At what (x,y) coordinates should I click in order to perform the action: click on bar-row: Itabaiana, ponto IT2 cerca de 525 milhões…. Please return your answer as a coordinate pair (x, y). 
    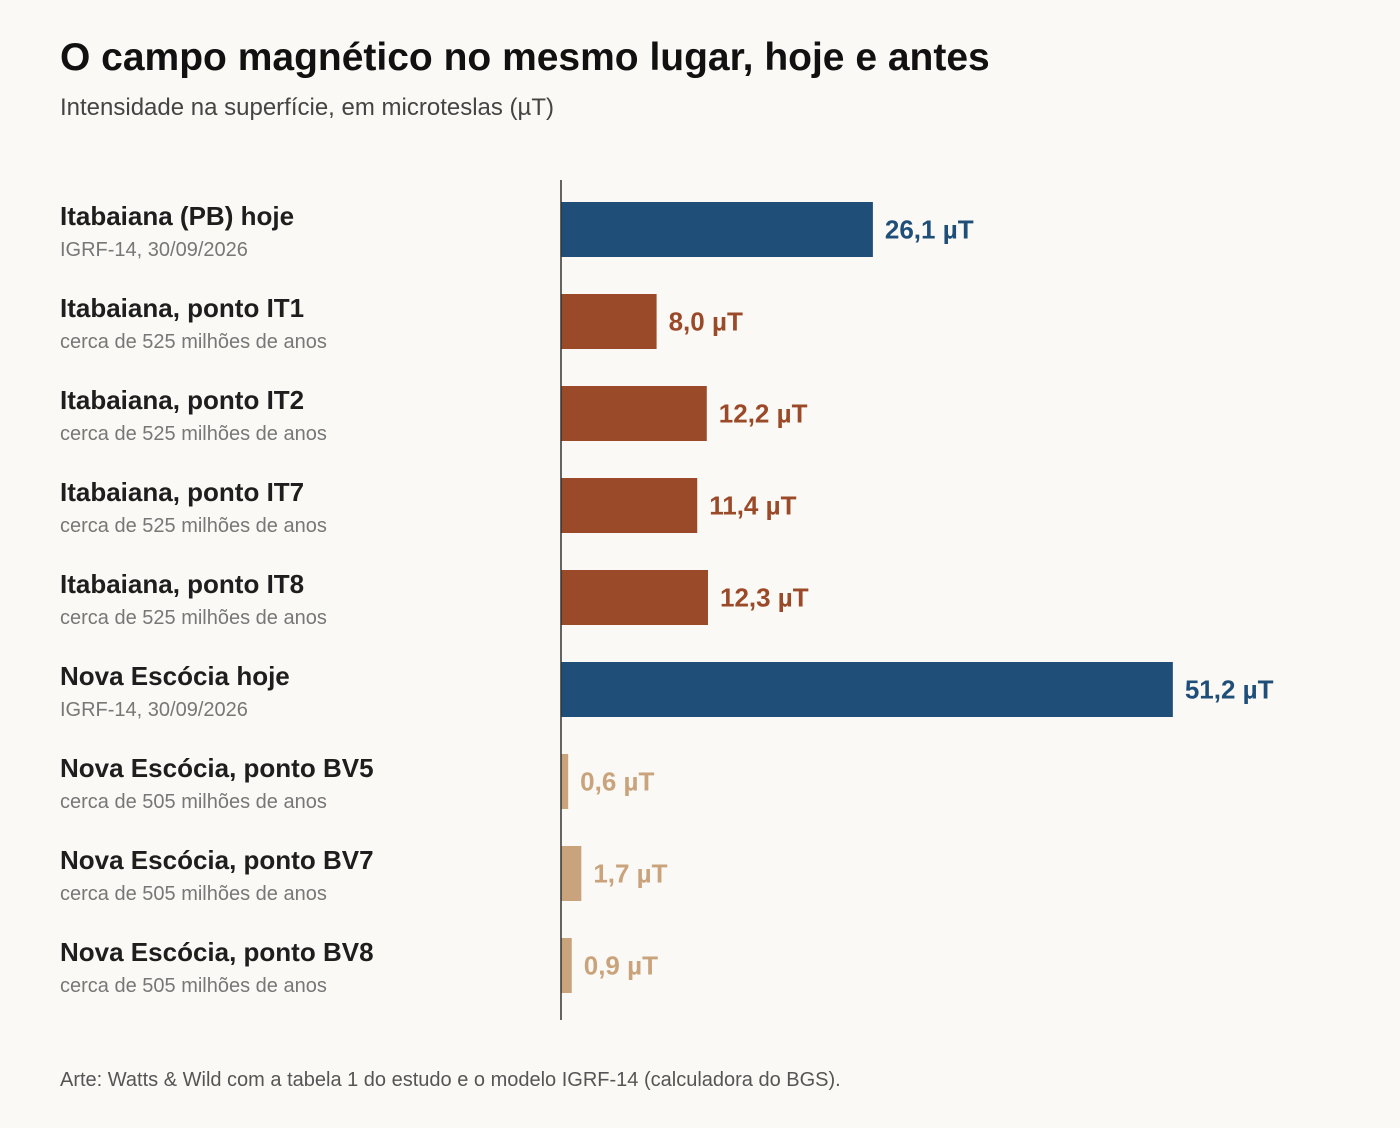
    Looking at the image, I should click on (434, 415).